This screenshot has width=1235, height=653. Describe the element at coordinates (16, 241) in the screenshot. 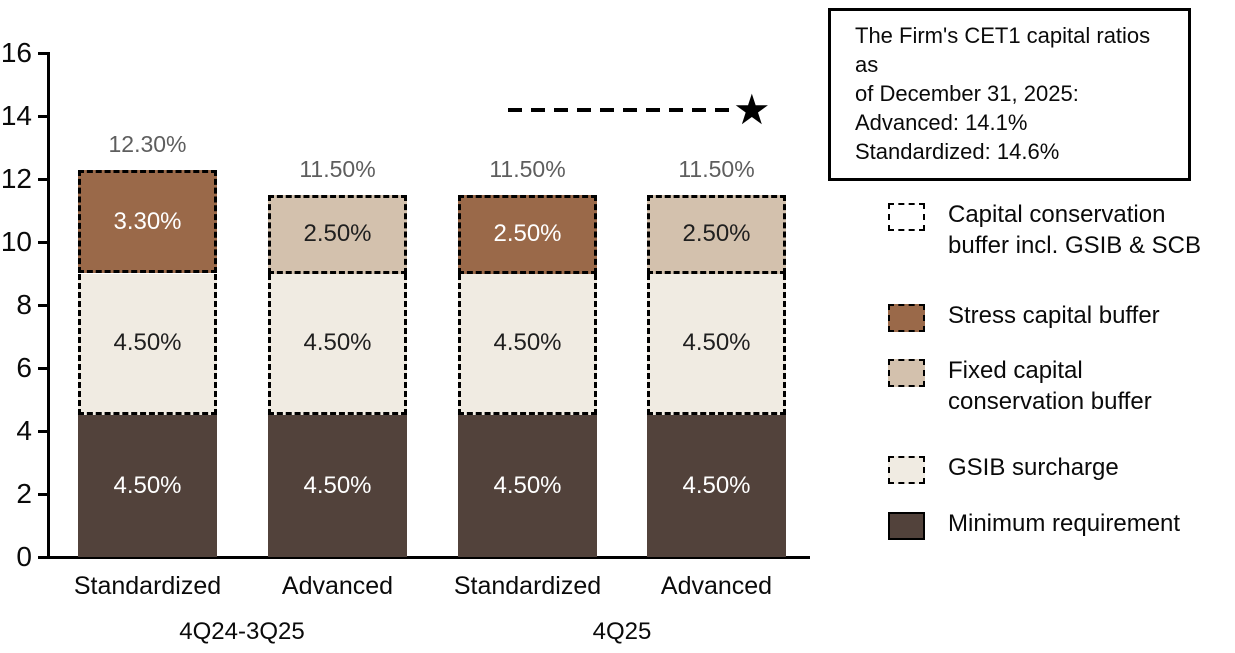

I see `y-tick-label: 10` at that location.